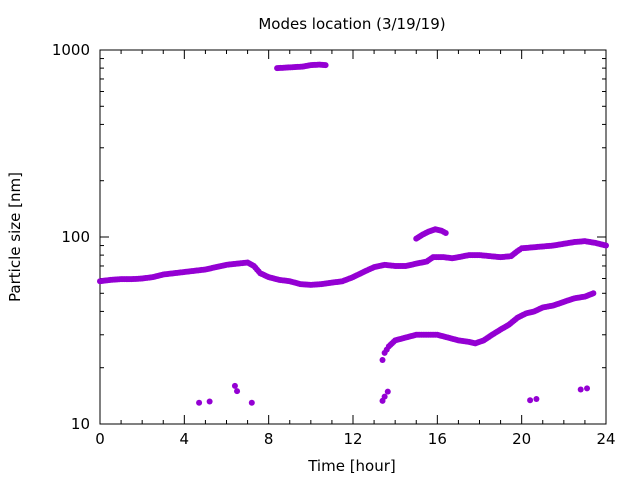  I want to click on y-tick-label: 1000, so click(71, 50).